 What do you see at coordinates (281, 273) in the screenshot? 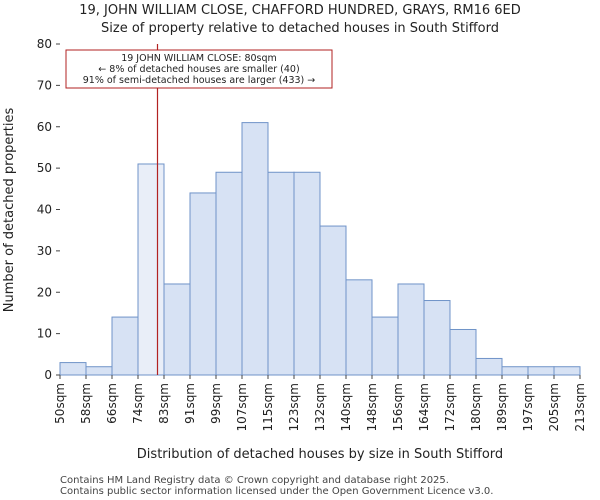
I see `bar-115sqm` at bounding box center [281, 273].